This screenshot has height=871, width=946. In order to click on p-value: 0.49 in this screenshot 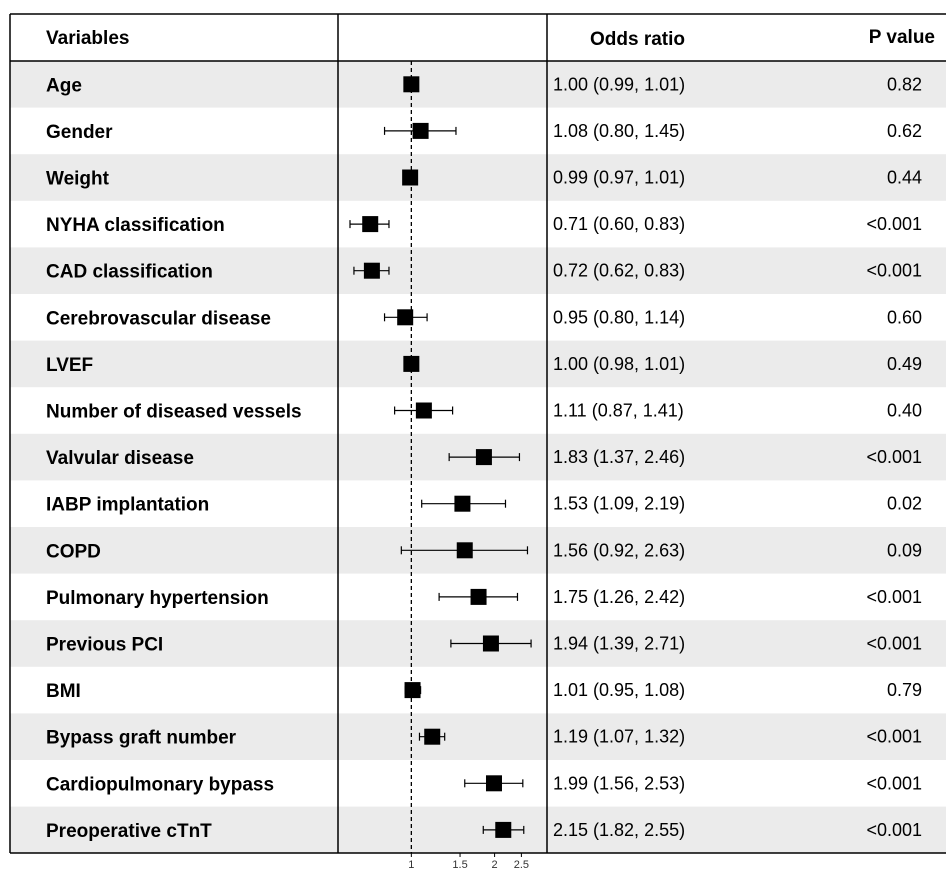, I will do `click(904, 364)`.